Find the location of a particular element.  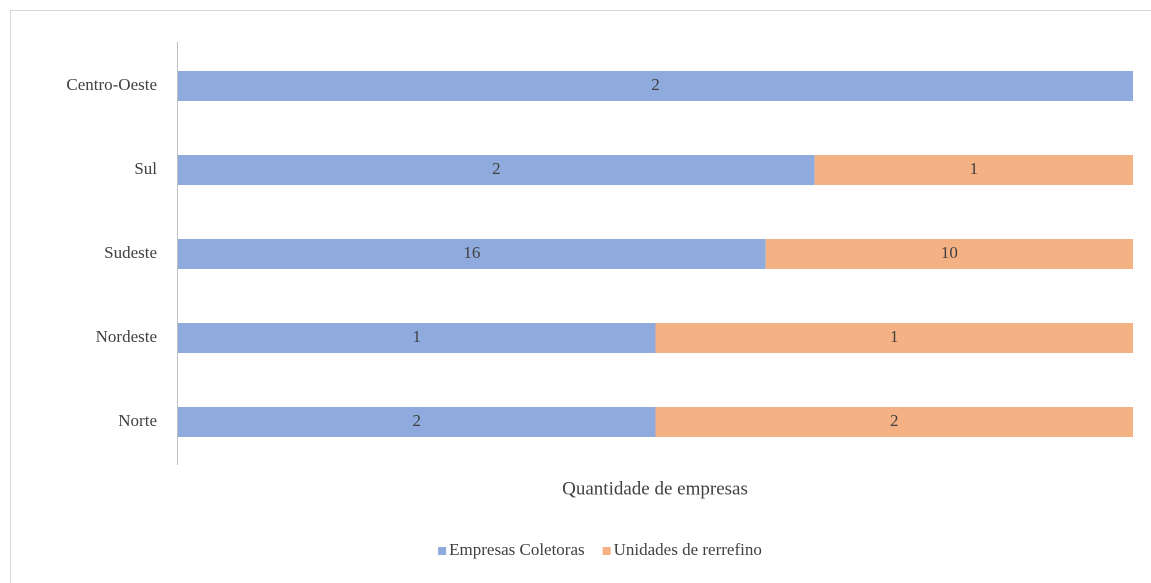

x-axis-title: Quantidade de empresas is located at coordinates (655, 488).